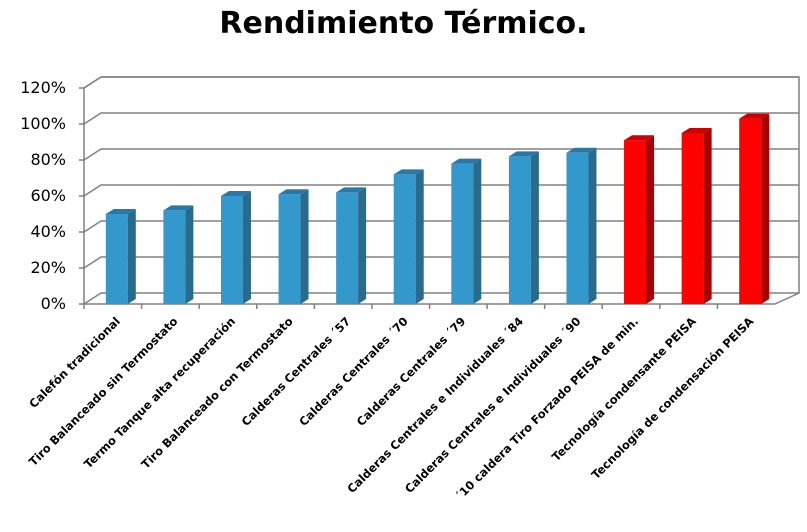 This screenshot has height=532, width=807. Describe the element at coordinates (74, 362) in the screenshot. I see `x-category-label: Calefón tradicional` at that location.